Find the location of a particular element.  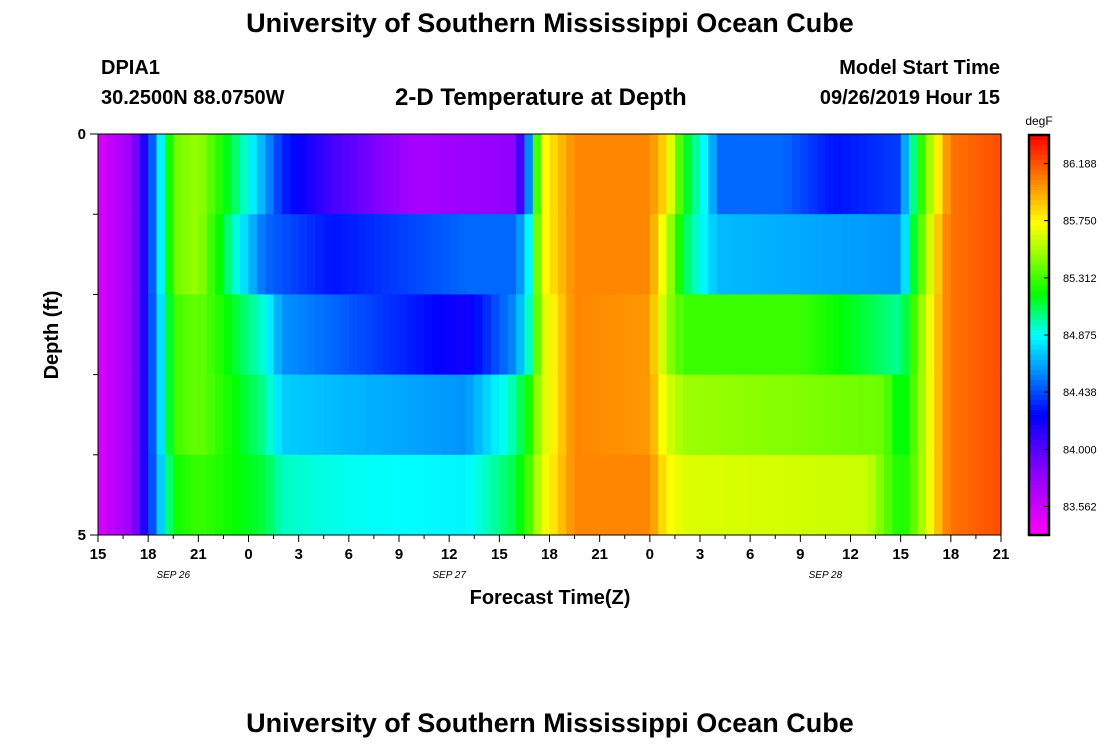

model-start-label: Model Start Time is located at coordinates (919, 68).